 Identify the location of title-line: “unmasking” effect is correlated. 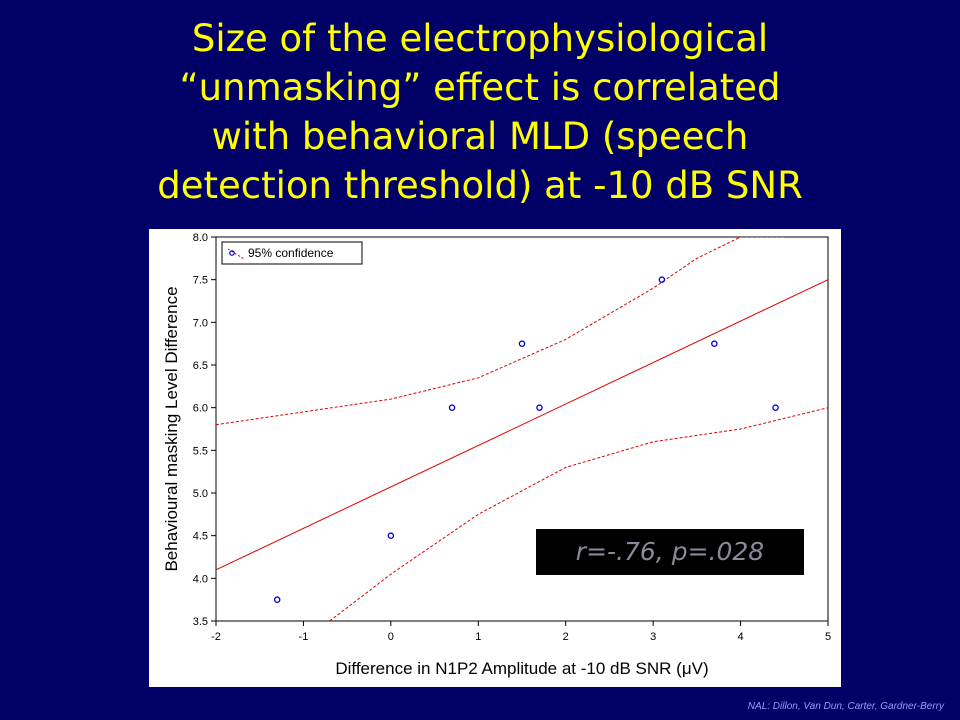
(480, 87).